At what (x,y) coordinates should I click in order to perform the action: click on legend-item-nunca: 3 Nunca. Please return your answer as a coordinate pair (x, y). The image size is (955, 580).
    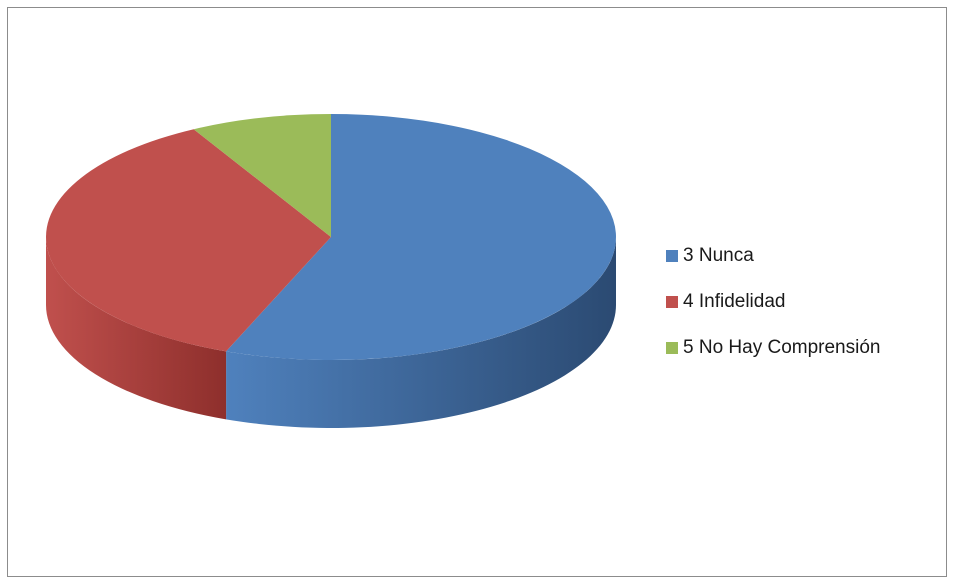
    Looking at the image, I should click on (773, 256).